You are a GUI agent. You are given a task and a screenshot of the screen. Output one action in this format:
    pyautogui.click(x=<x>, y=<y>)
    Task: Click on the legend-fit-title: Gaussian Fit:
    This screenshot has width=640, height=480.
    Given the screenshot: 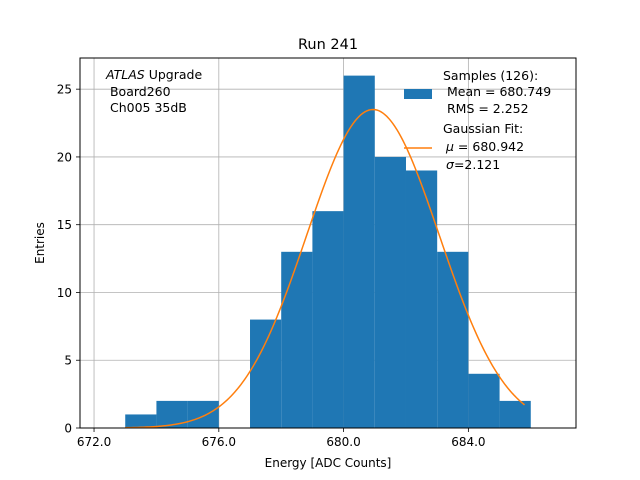 What is the action you would take?
    pyautogui.click(x=483, y=128)
    